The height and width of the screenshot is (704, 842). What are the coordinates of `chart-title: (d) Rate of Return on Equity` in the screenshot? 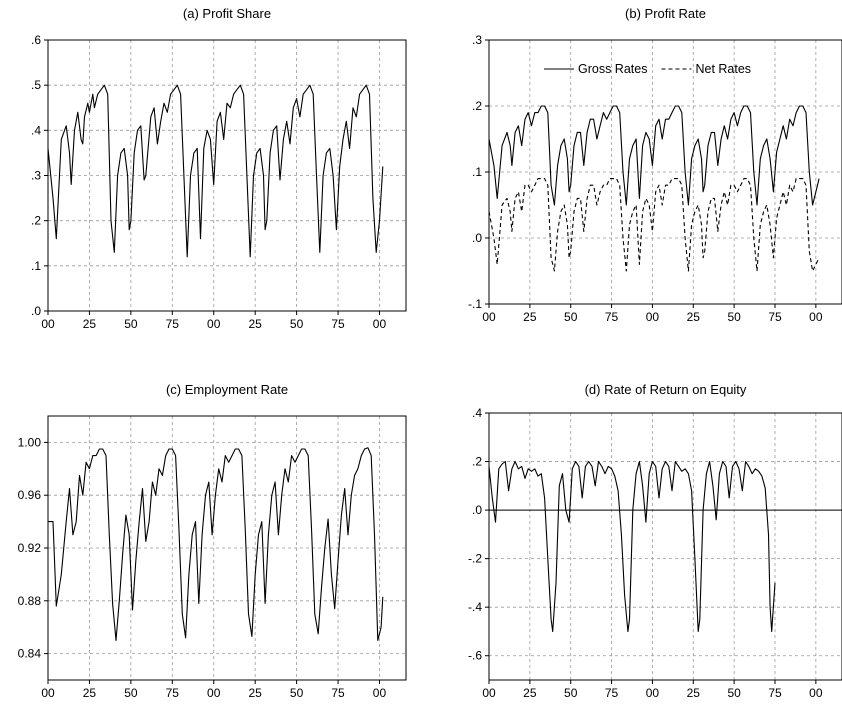 It's located at (666, 389).